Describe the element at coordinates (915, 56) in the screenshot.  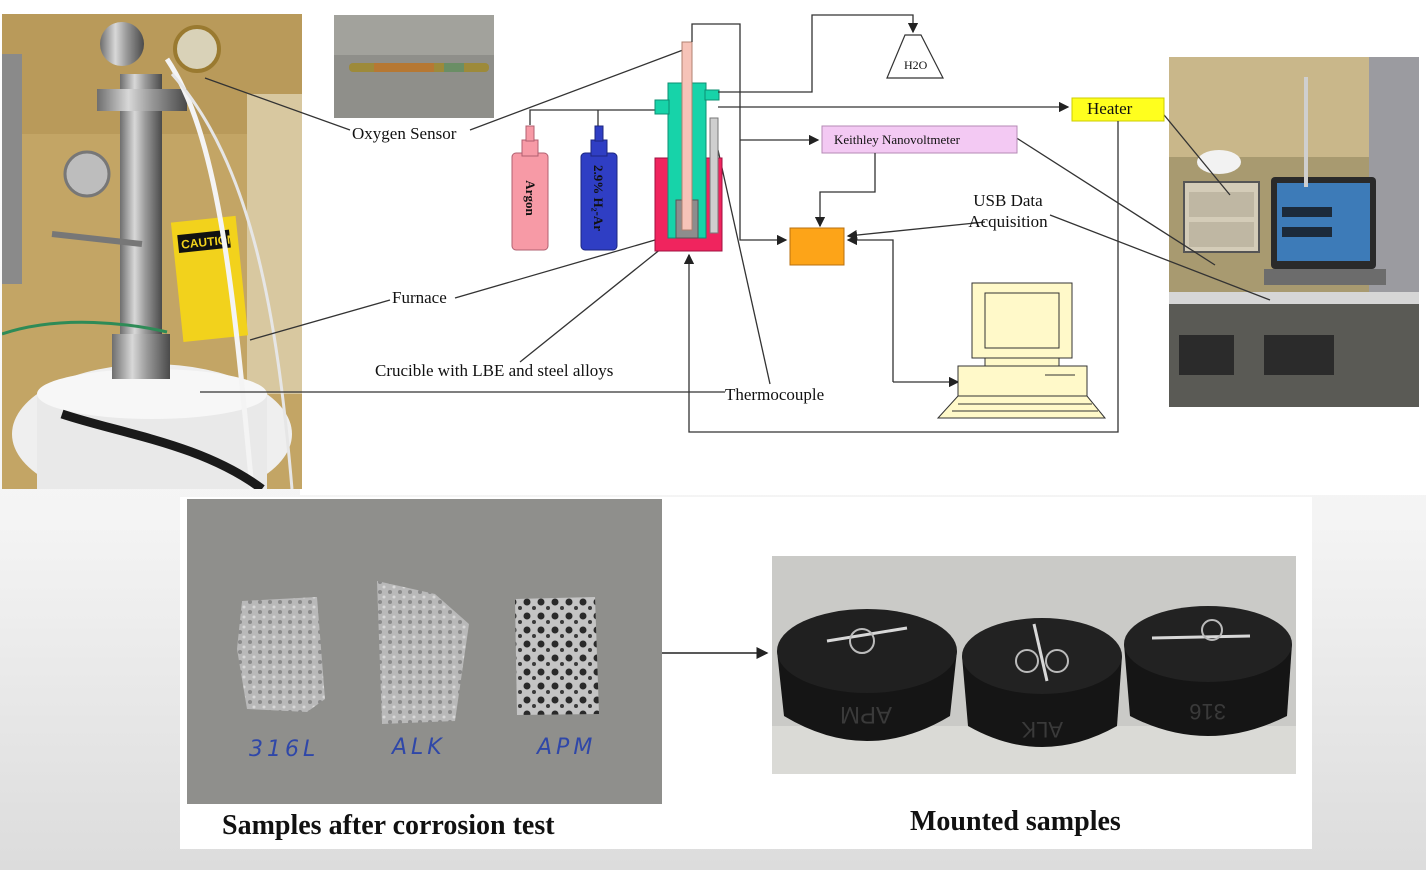
I see `h2o-funnel` at that location.